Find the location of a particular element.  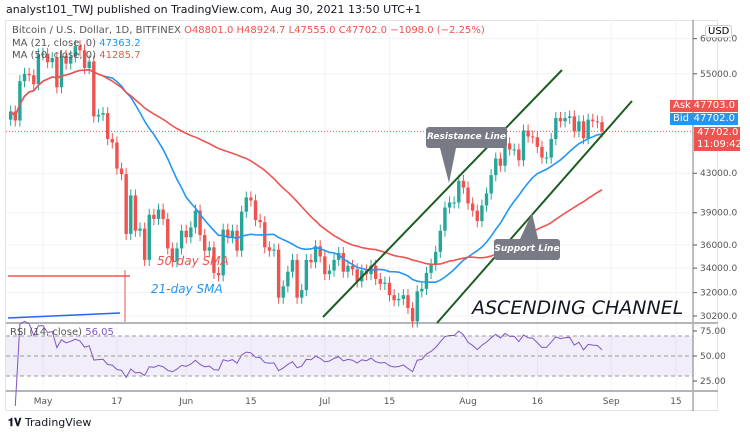

channel-lower-line is located at coordinates (534, 212).